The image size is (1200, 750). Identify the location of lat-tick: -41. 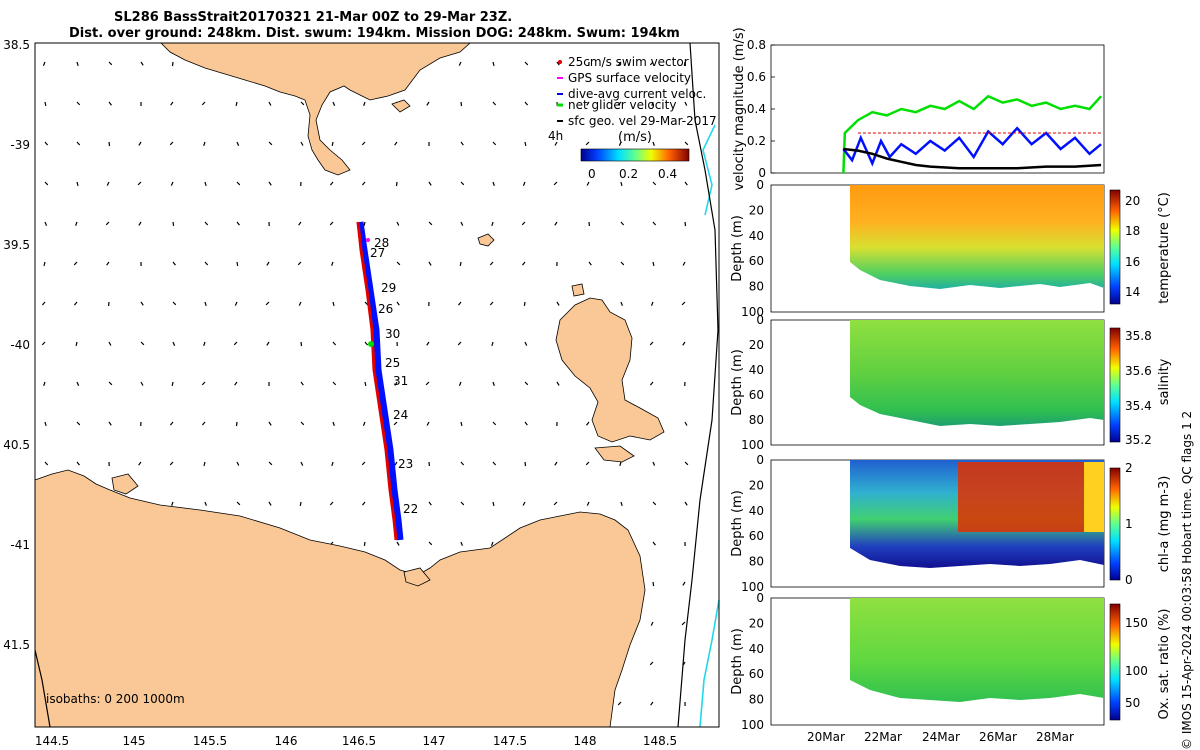
(20, 545).